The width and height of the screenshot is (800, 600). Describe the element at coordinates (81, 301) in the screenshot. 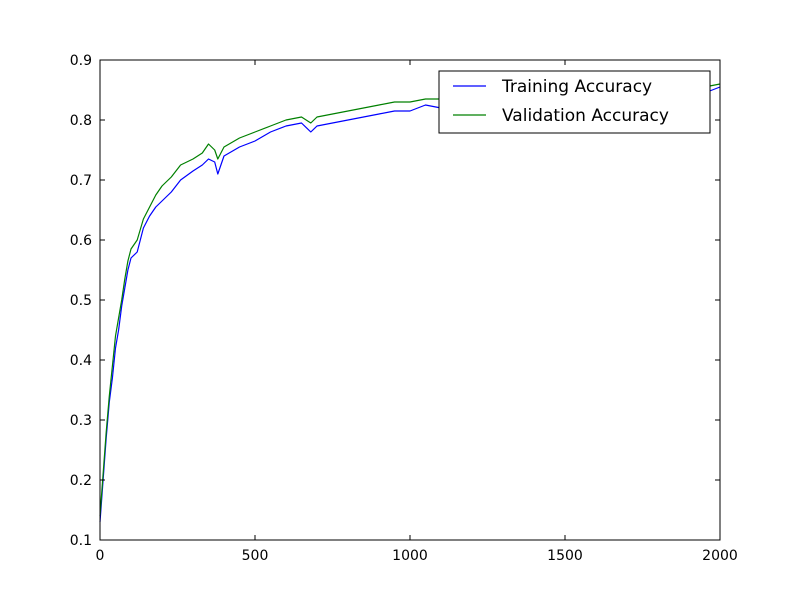

I see `y-tick-label: 0.5` at that location.